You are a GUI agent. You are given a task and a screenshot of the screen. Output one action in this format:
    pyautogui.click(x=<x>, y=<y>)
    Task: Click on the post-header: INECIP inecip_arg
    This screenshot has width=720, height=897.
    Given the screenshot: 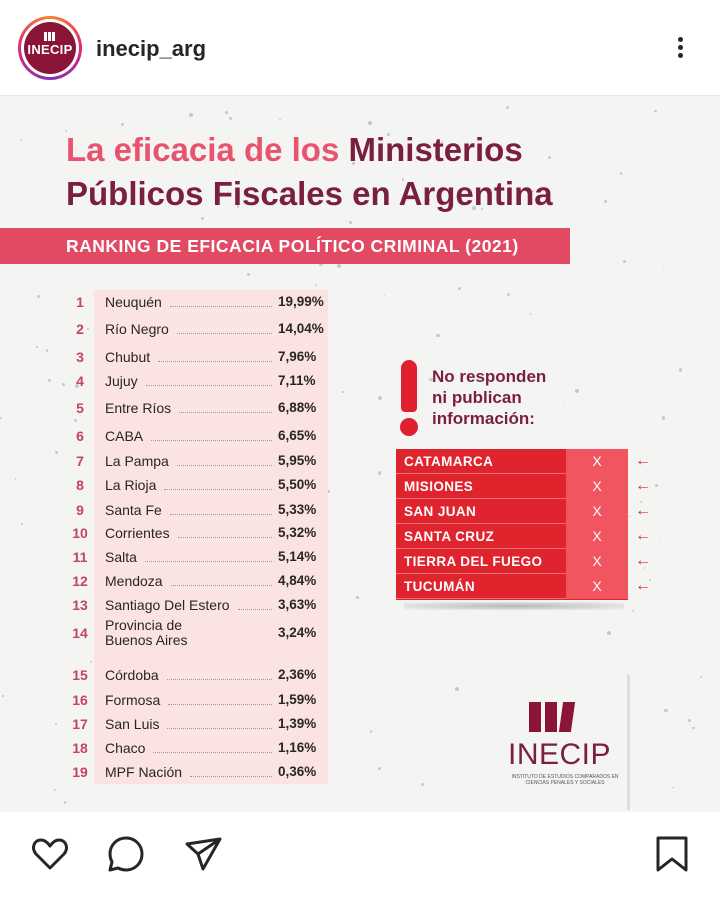 What is the action you would take?
    pyautogui.click(x=360, y=48)
    